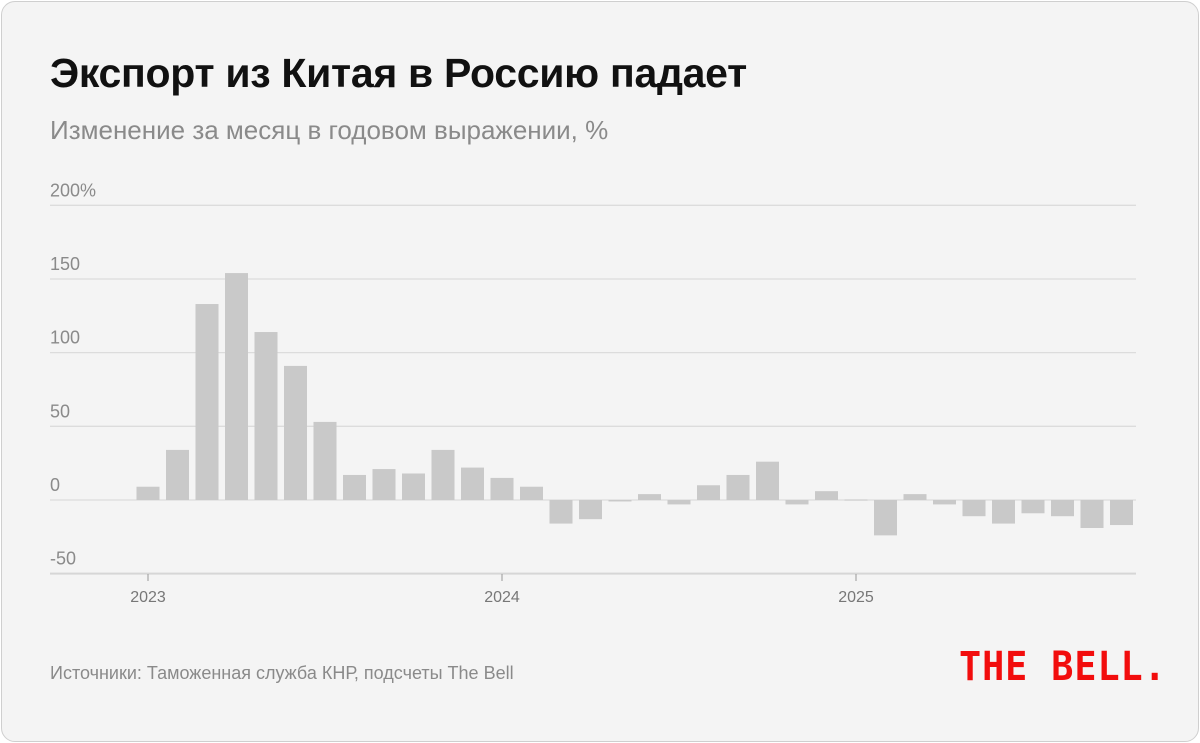 The height and width of the screenshot is (743, 1200). What do you see at coordinates (502, 597) in the screenshot?
I see `x-tick-label: 2024` at bounding box center [502, 597].